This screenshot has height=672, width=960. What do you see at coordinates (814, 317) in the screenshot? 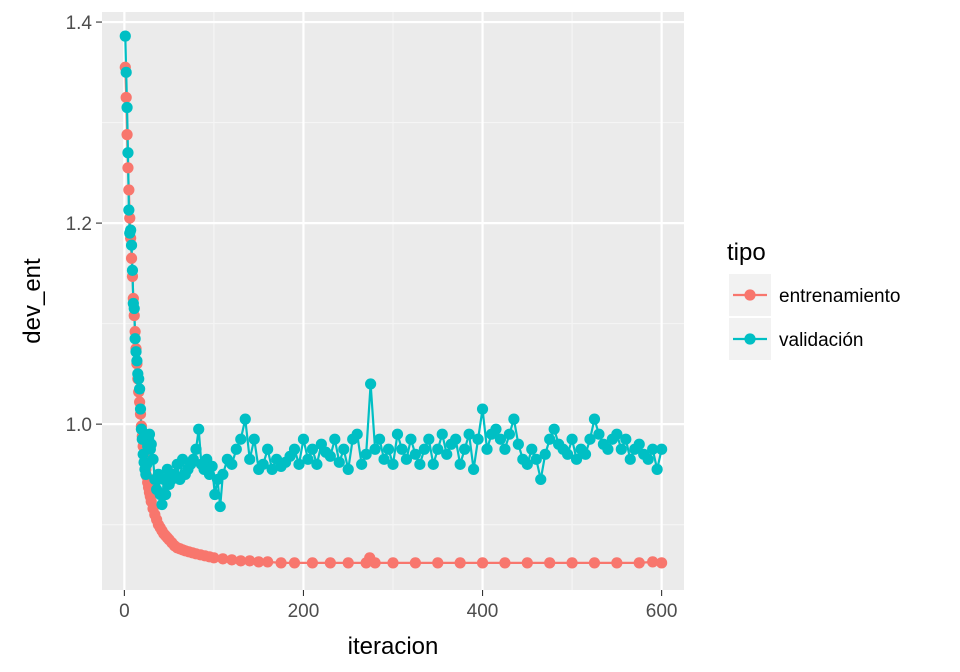
I see `legend-items: entrenamiento validación` at bounding box center [814, 317].